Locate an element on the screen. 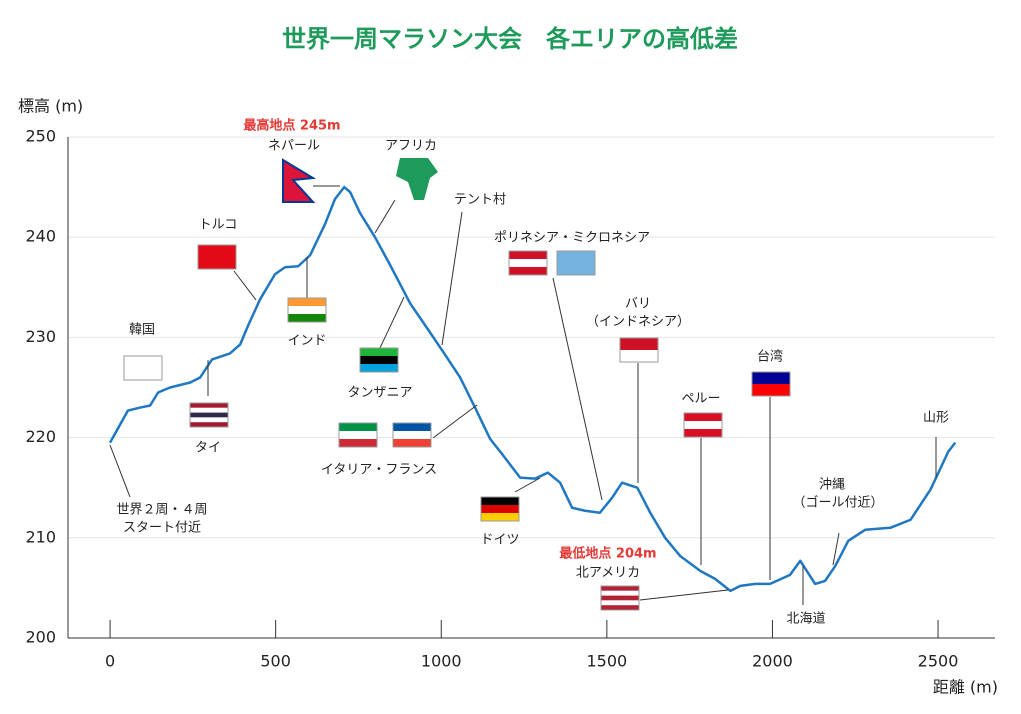 The image size is (1021, 714). flag-turkey-border is located at coordinates (217, 257).